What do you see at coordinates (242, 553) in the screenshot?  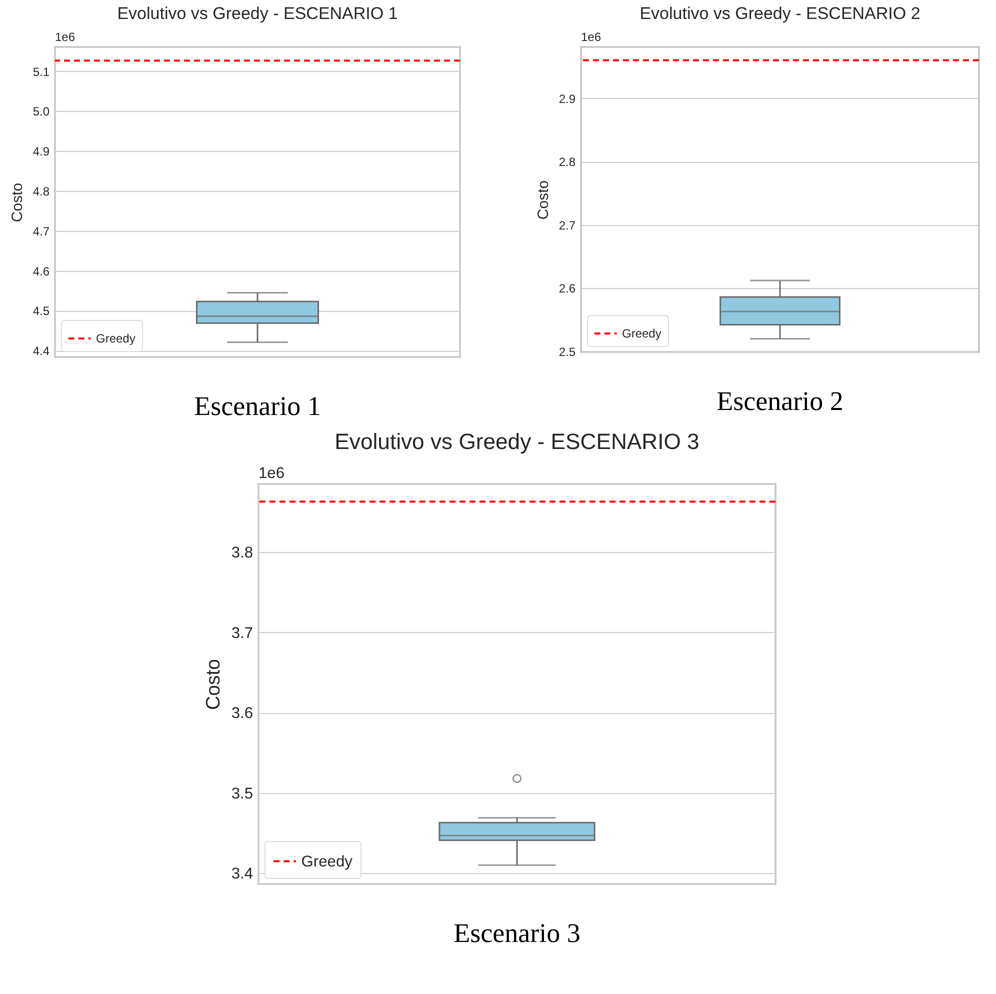 I see `y-tick-label: 3.8` at bounding box center [242, 553].